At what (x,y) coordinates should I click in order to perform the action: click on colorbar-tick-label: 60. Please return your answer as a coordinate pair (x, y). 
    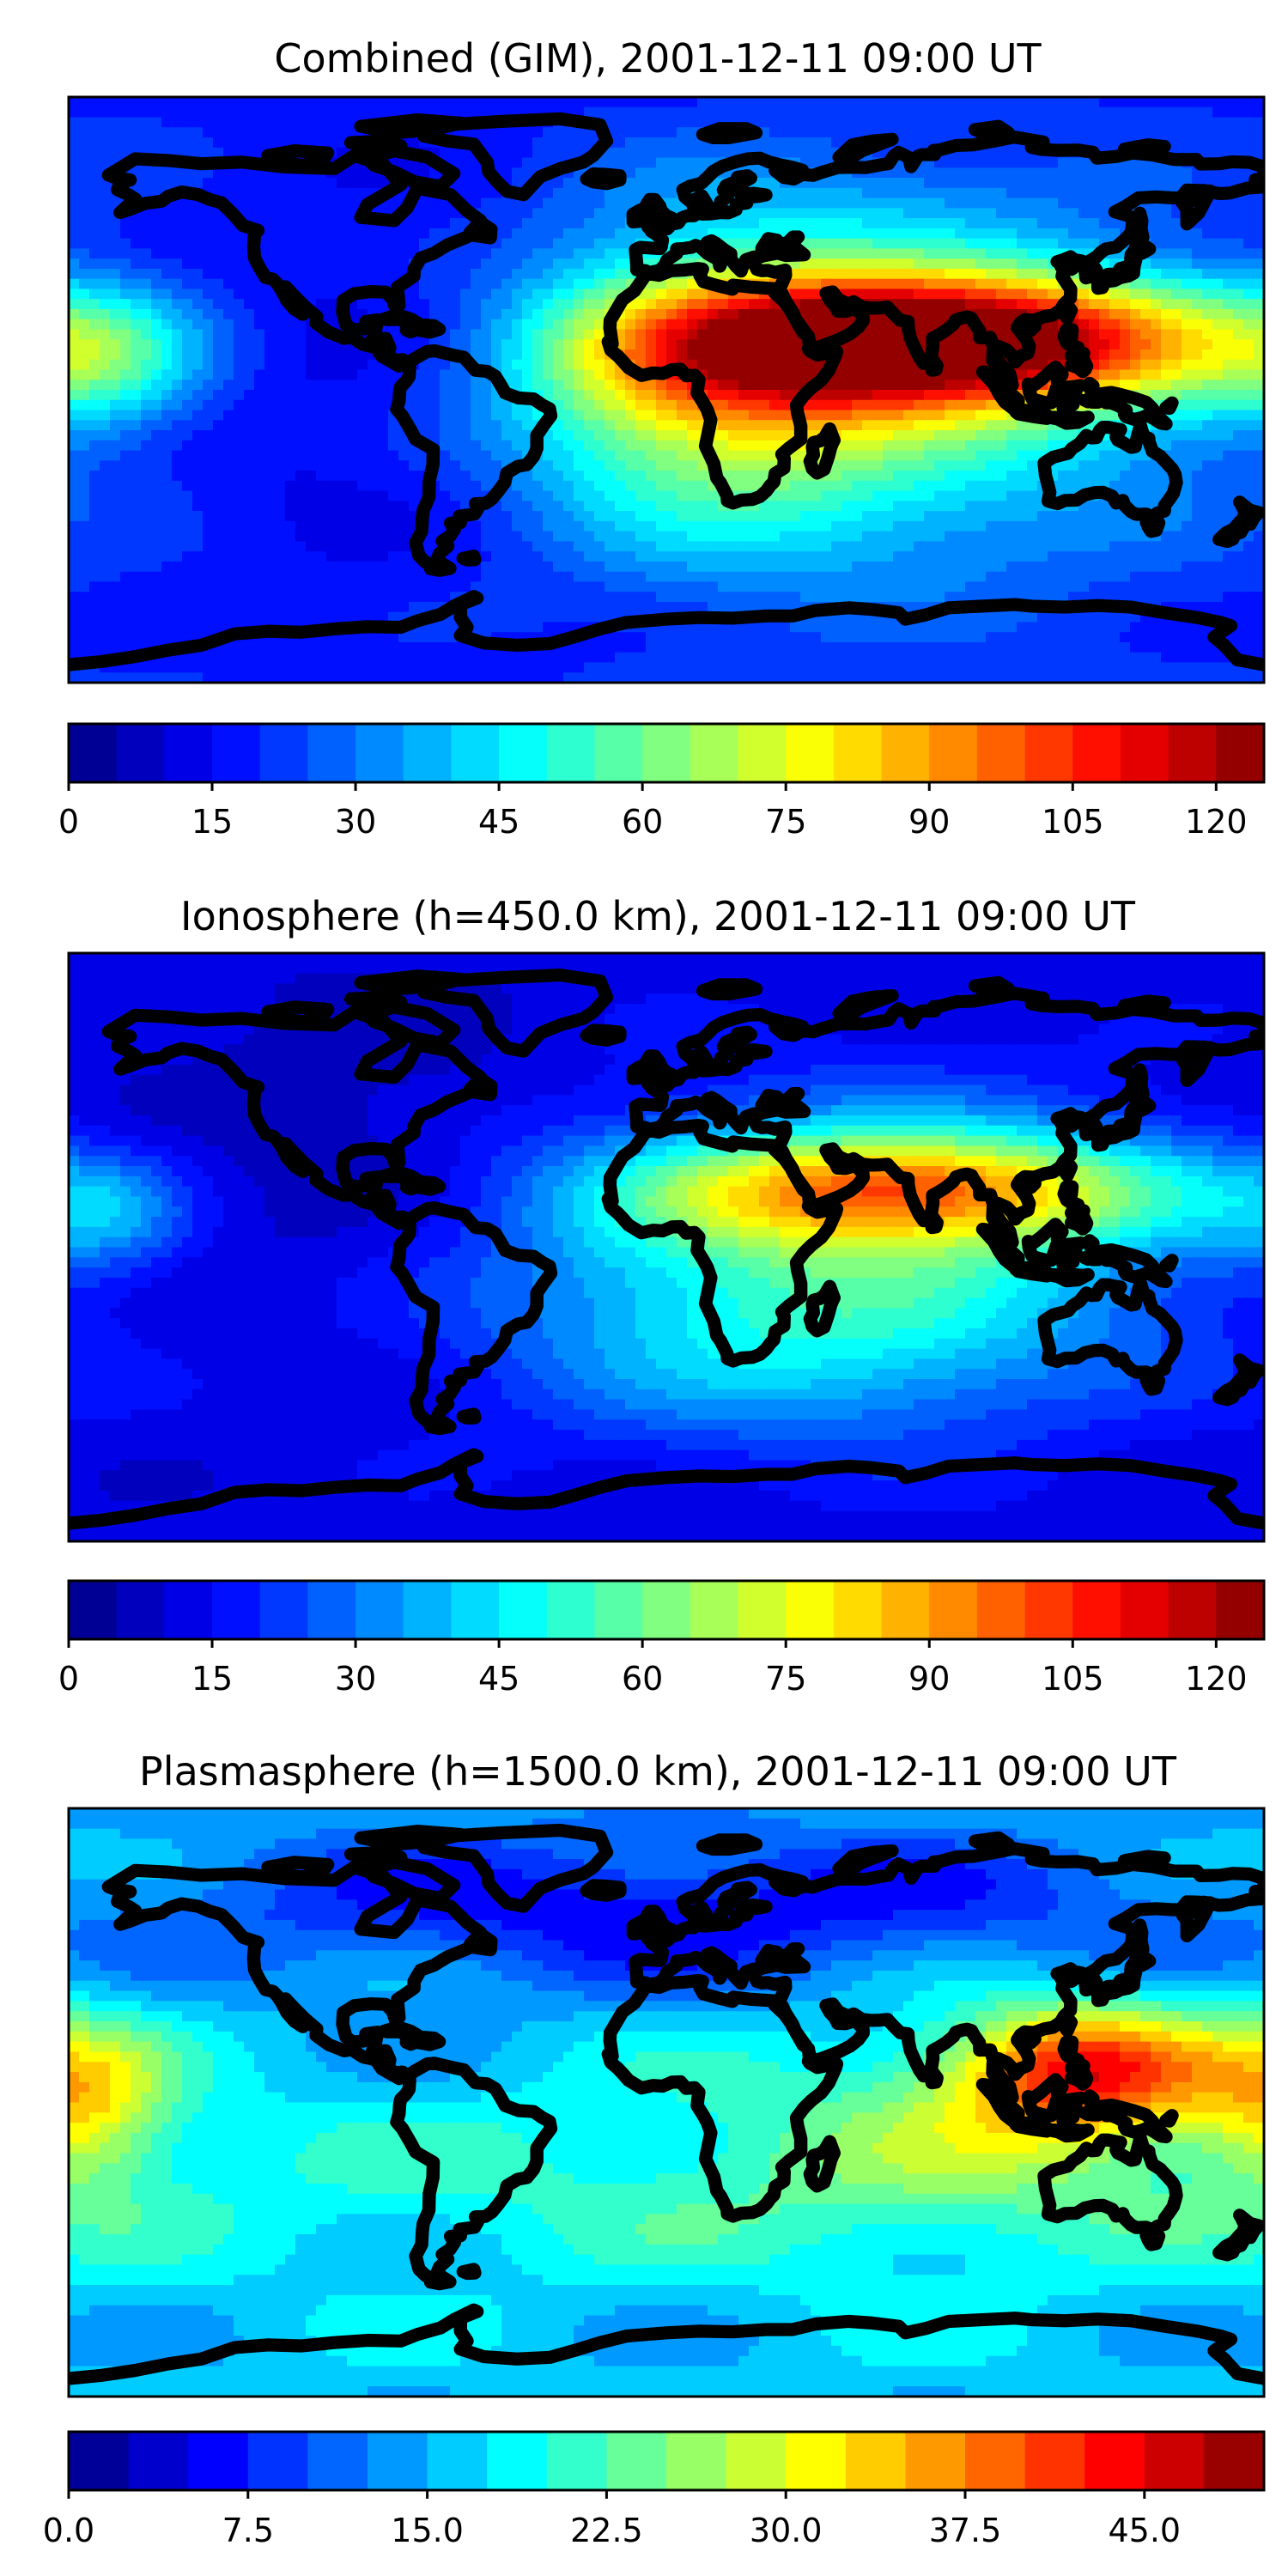
    Looking at the image, I should click on (642, 822).